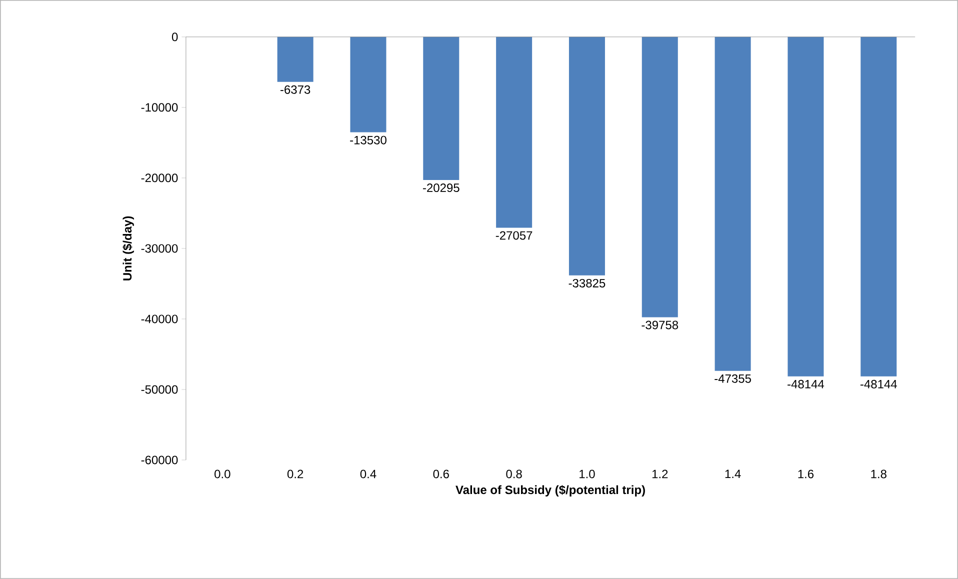  Describe the element at coordinates (441, 474) in the screenshot. I see `x-tick-label: 0.6` at that location.